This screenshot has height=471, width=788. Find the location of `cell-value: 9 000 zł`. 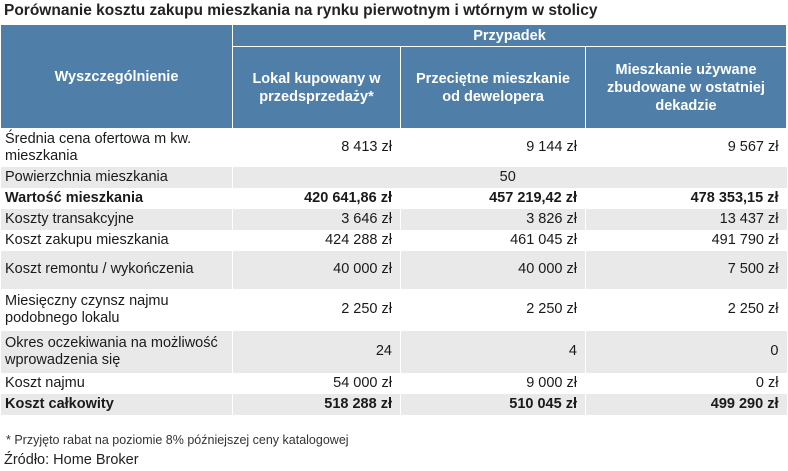

cell-value: 9 000 zł is located at coordinates (493, 383).